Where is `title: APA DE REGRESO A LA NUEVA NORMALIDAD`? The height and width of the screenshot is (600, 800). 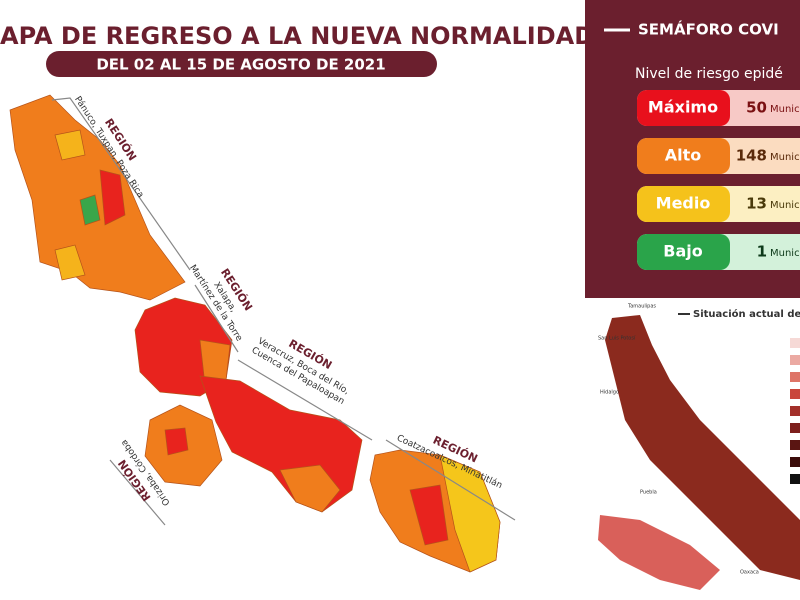 title: APA DE REGRESO A LA NUEVA NORMALIDAD is located at coordinates (297, 36).